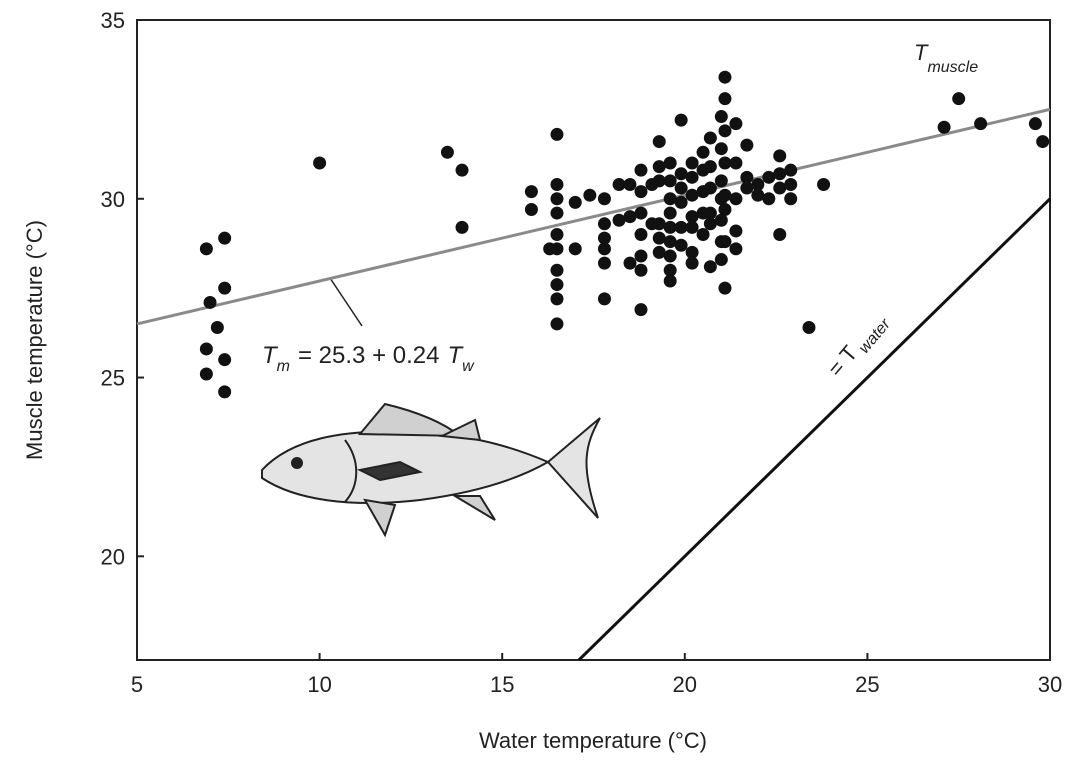 The image size is (1080, 769). I want to click on x-tick-label: 15, so click(502, 684).